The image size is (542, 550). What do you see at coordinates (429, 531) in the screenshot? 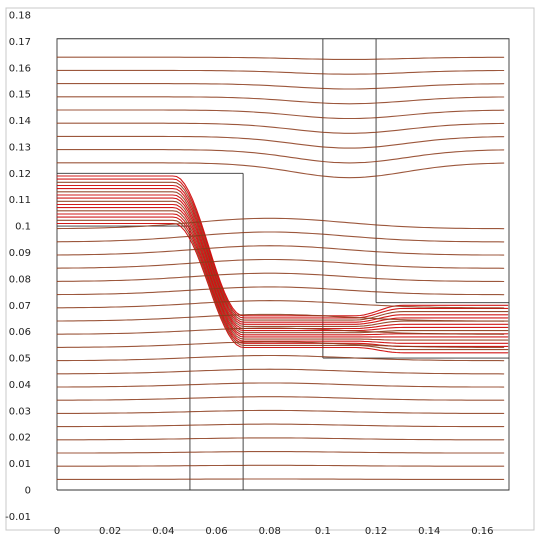
I see `x-tick-label: 0.14` at bounding box center [429, 531].